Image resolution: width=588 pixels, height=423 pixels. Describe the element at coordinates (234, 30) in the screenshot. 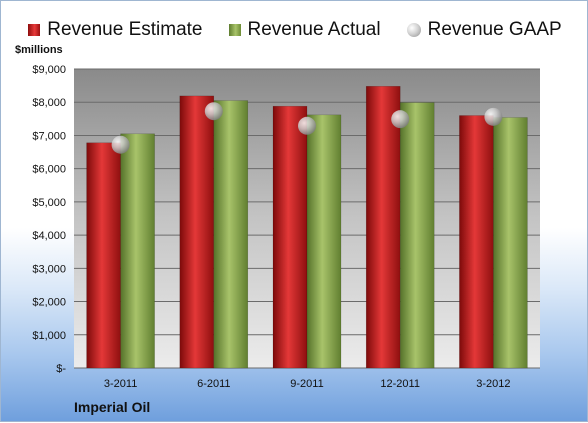

I see `legend-swatch-actual` at that location.